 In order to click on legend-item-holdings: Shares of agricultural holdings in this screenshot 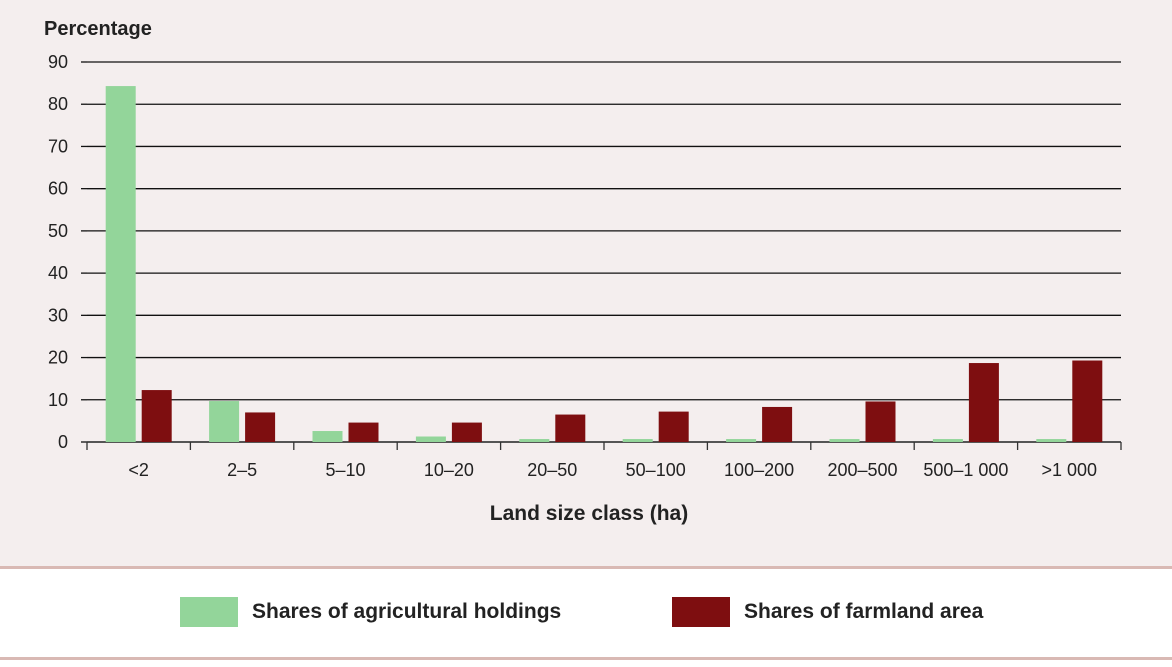, I will do `click(370, 612)`.